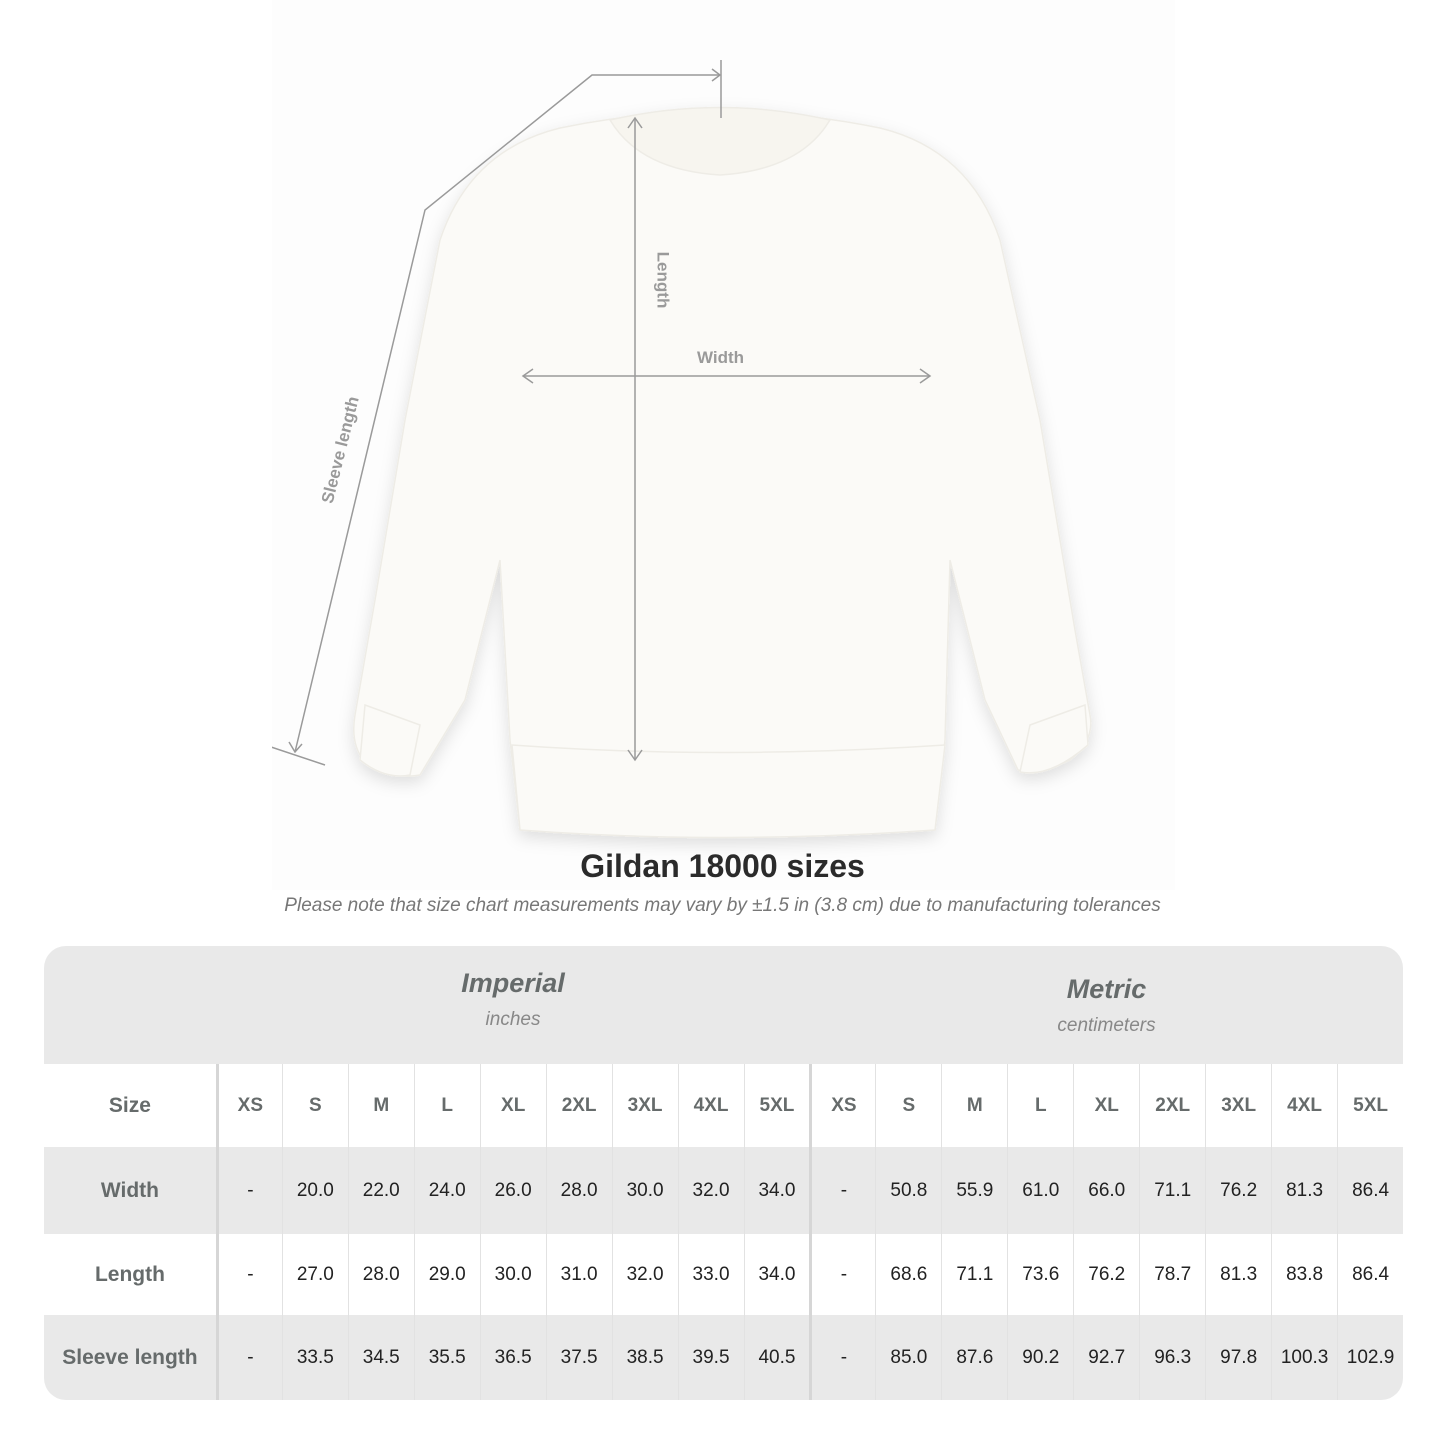  What do you see at coordinates (1040, 1357) in the screenshot?
I see `value-cell: 90.2` at bounding box center [1040, 1357].